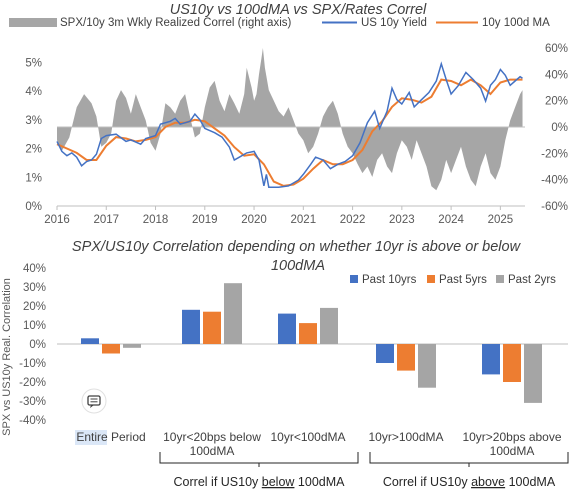 This screenshot has width=580, height=500. I want to click on x-tick-label: 2024, so click(451, 220).